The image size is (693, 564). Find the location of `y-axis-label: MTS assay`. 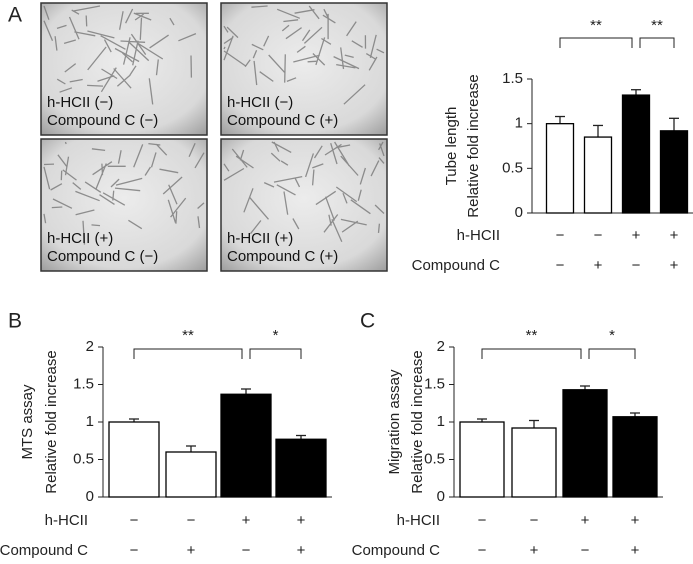

y-axis-label: MTS assay is located at coordinates (27, 422).